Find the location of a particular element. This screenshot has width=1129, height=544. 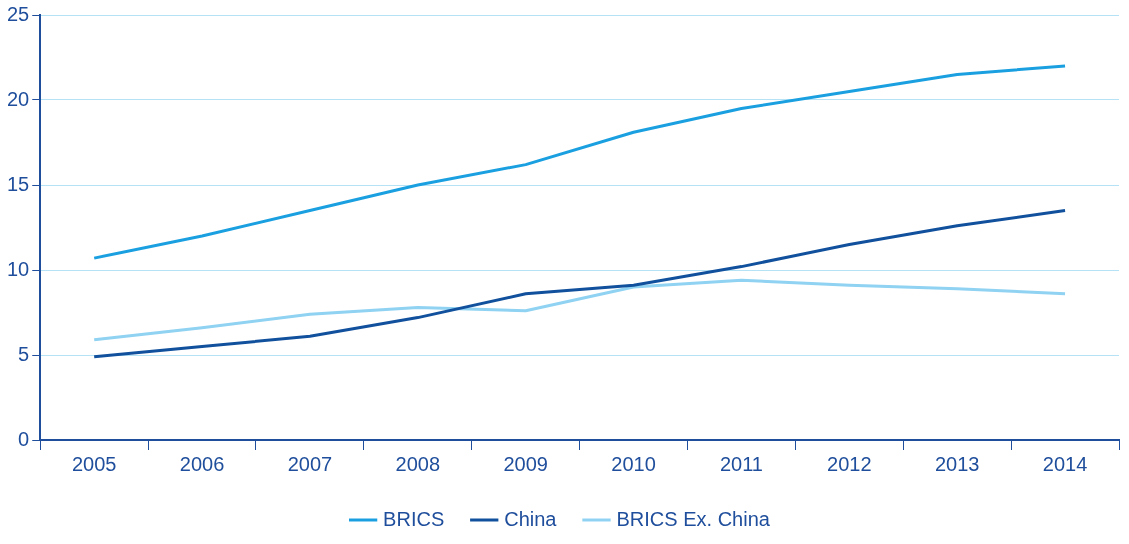

x-tick-label: 2009 is located at coordinates (525, 463).